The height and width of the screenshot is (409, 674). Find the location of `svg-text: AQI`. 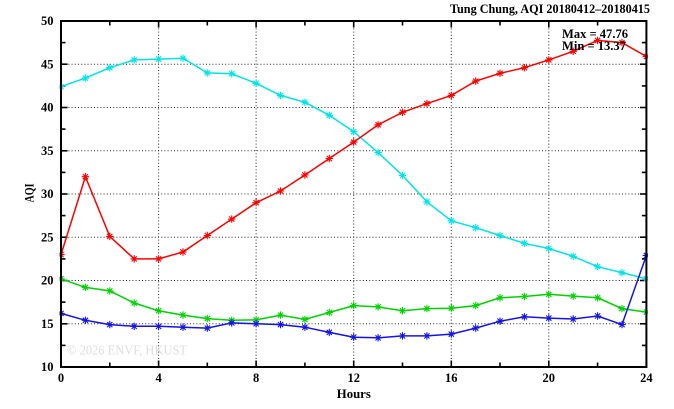

svg-text: AQI is located at coordinates (30, 192).